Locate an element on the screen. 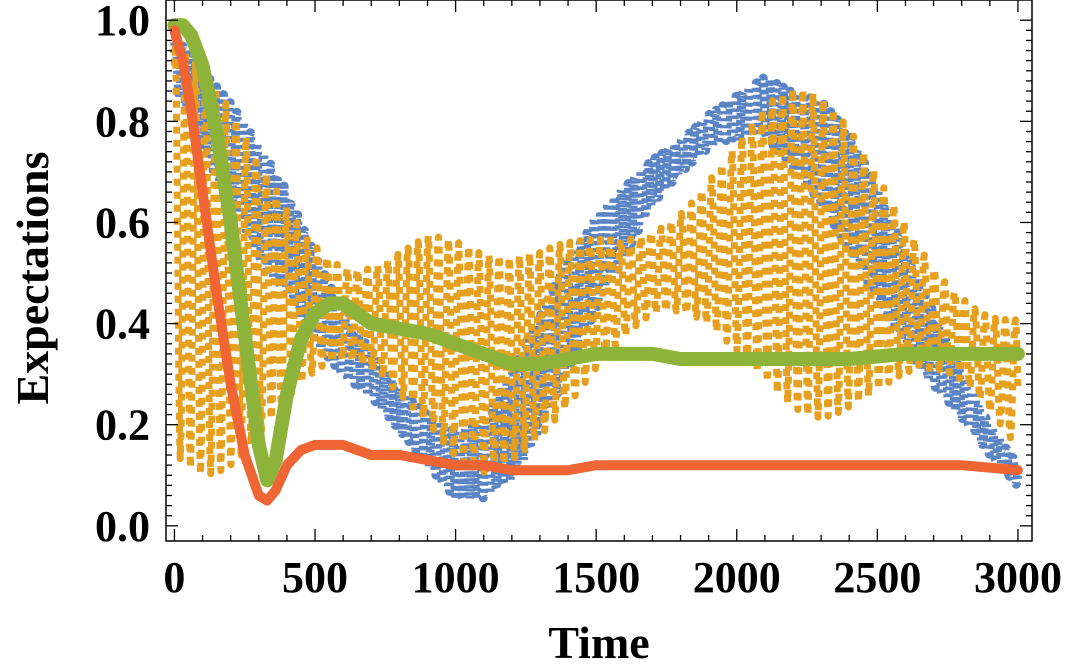 The width and height of the screenshot is (1075, 669). x-axis-label: Time is located at coordinates (598, 642).